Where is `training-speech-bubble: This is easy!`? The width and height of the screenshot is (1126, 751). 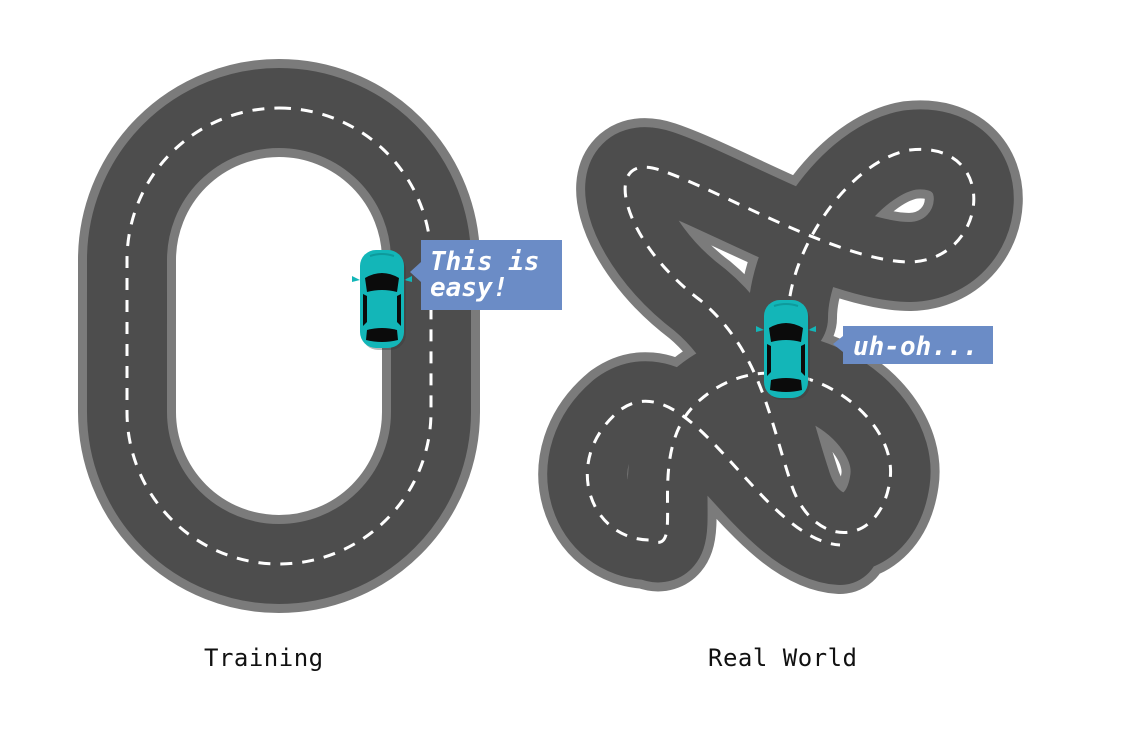 training-speech-bubble: This is easy! is located at coordinates (486, 275).